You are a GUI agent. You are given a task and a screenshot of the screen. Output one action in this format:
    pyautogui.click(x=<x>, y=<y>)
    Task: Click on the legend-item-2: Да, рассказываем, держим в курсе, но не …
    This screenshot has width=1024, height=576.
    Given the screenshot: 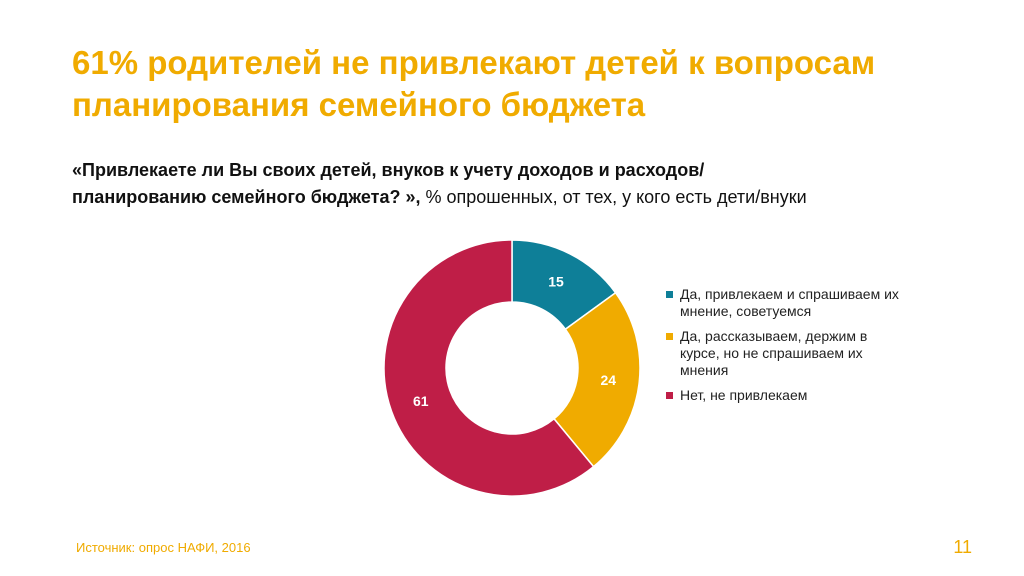 What is the action you would take?
    pyautogui.click(x=786, y=353)
    